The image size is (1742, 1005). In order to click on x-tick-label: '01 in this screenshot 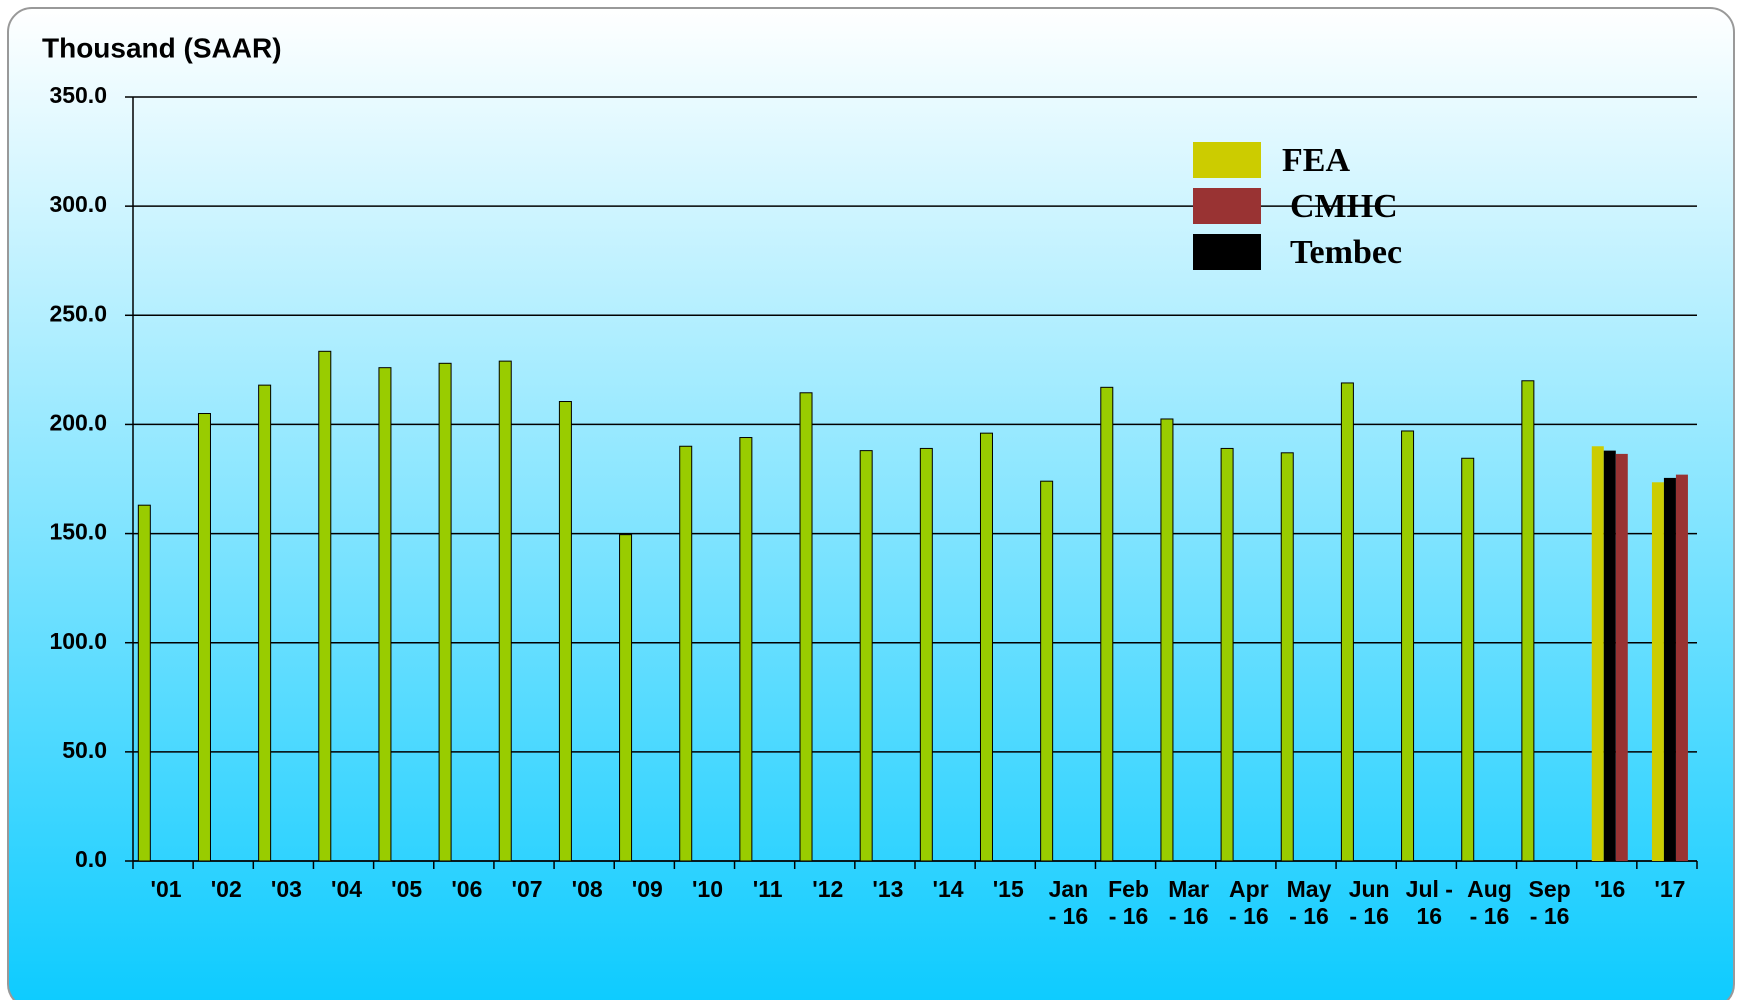, I will do `click(166, 889)`.